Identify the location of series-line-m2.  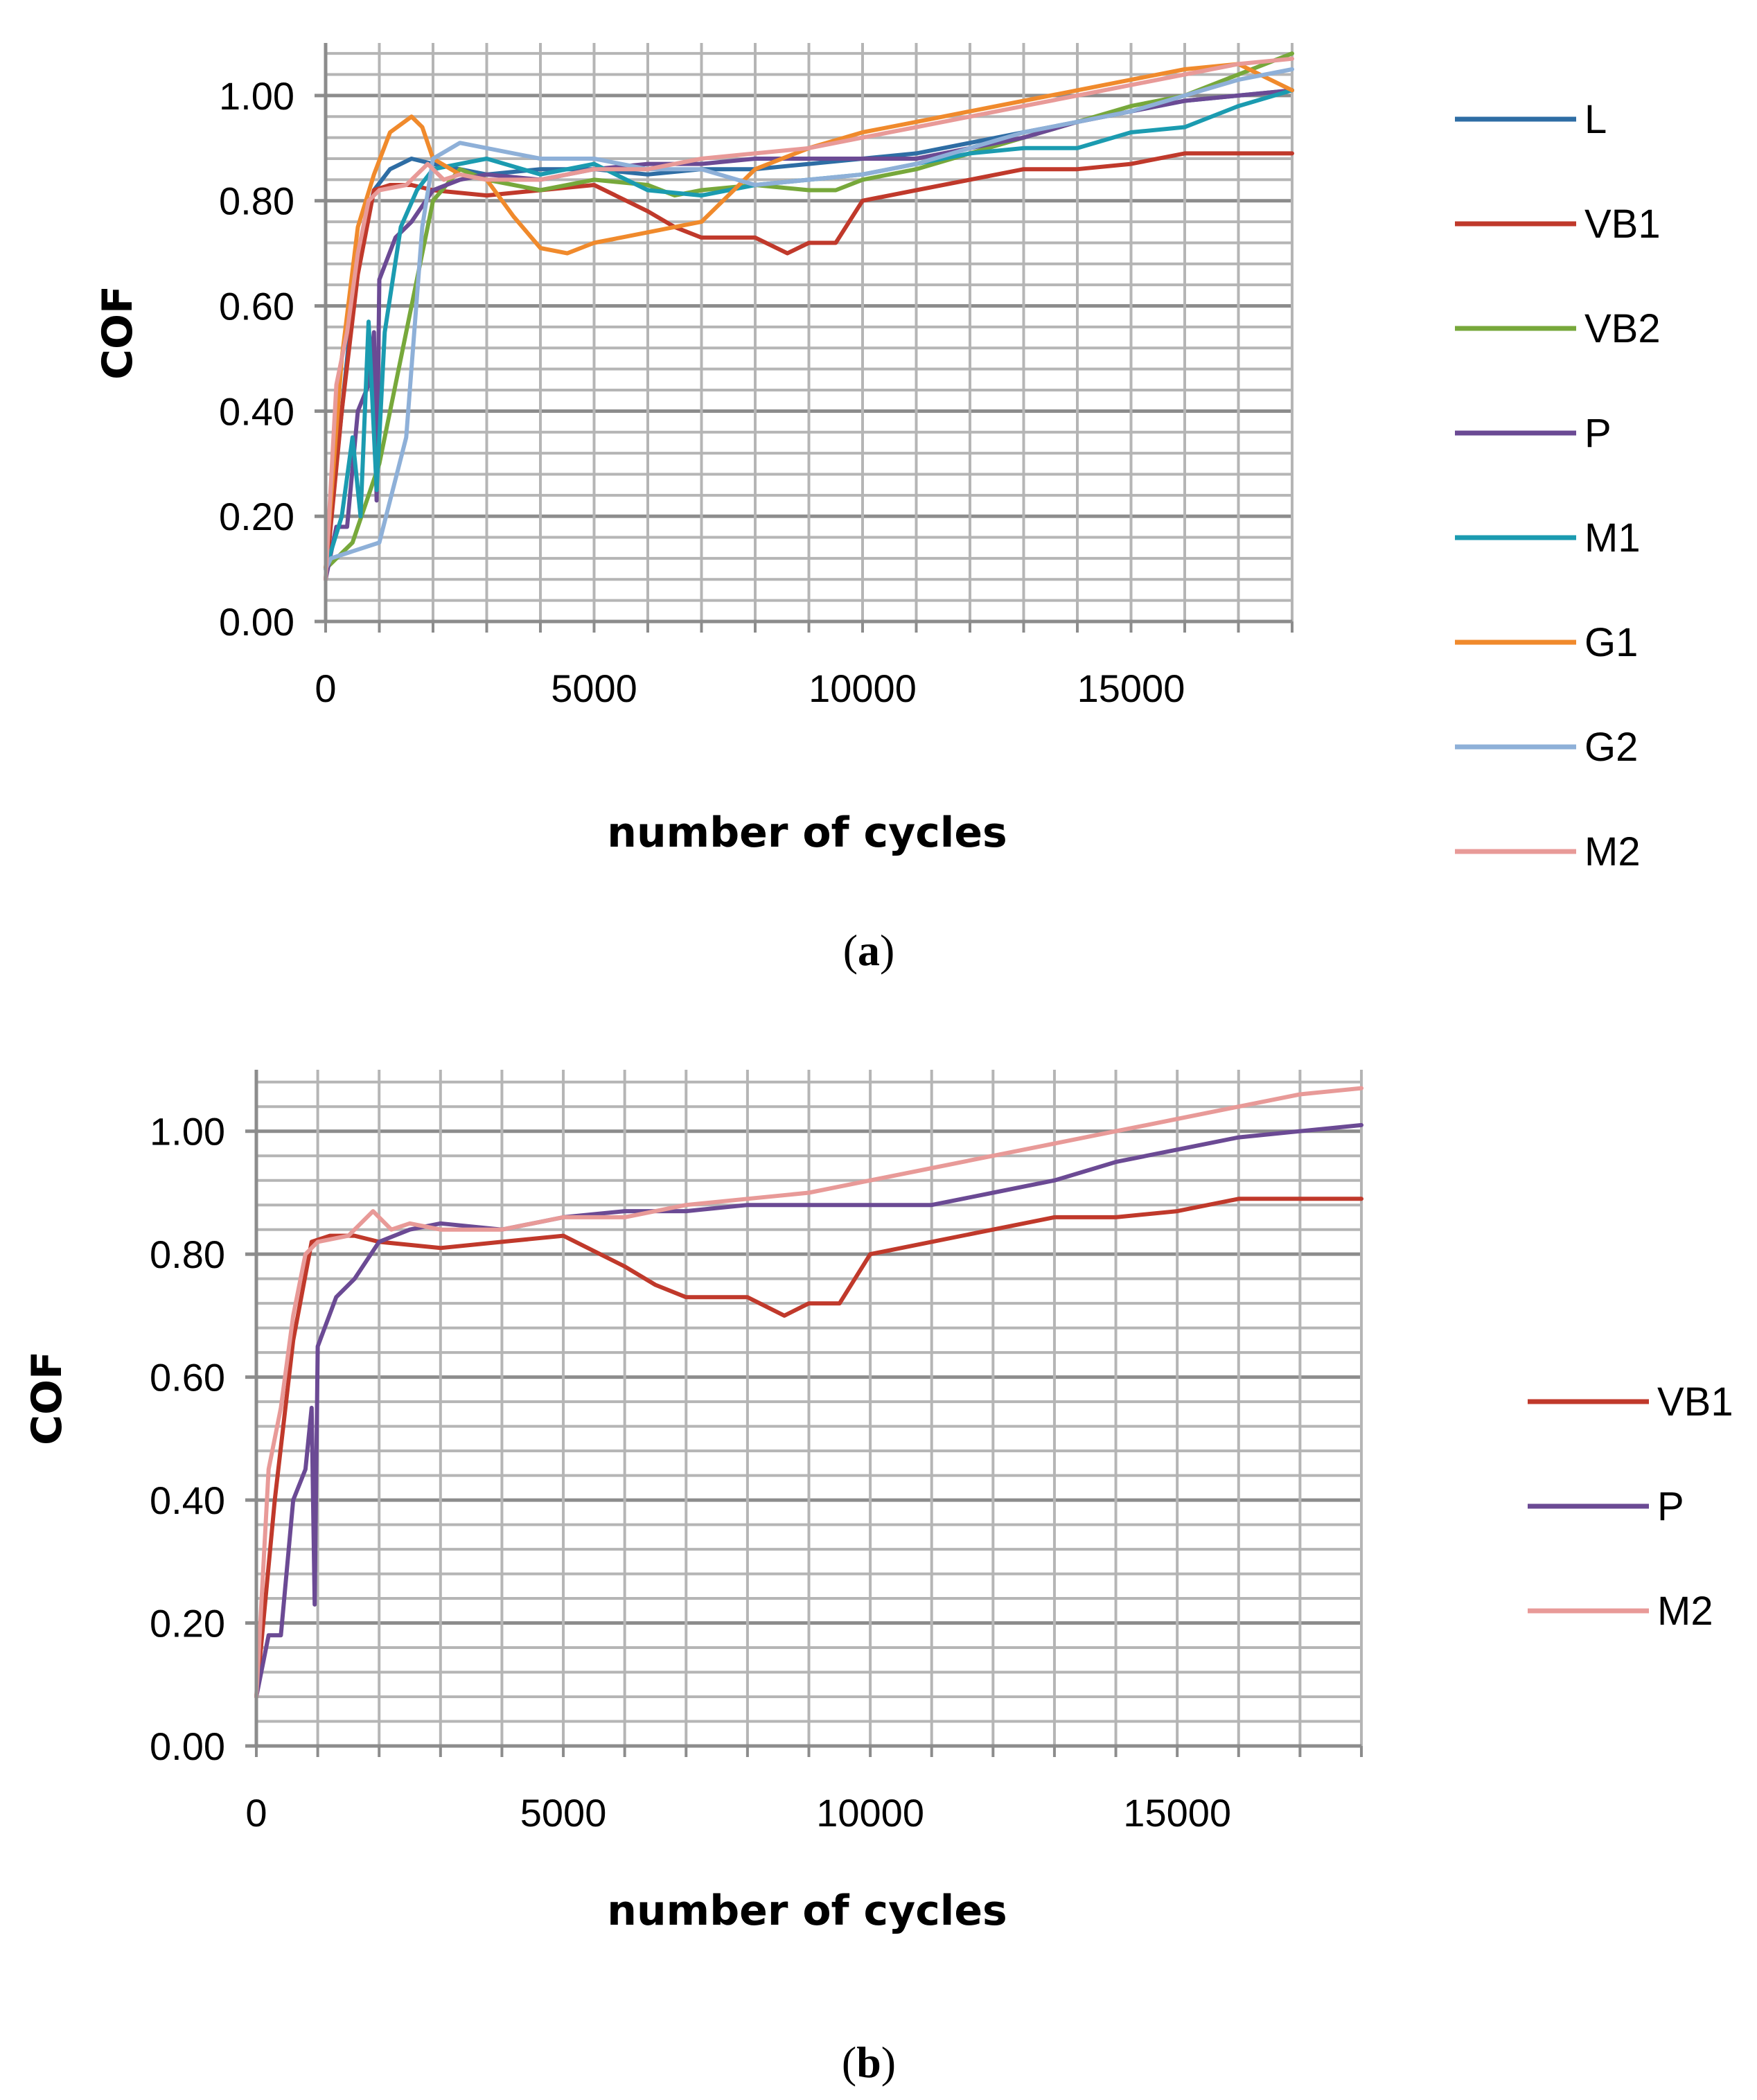
(809, 319).